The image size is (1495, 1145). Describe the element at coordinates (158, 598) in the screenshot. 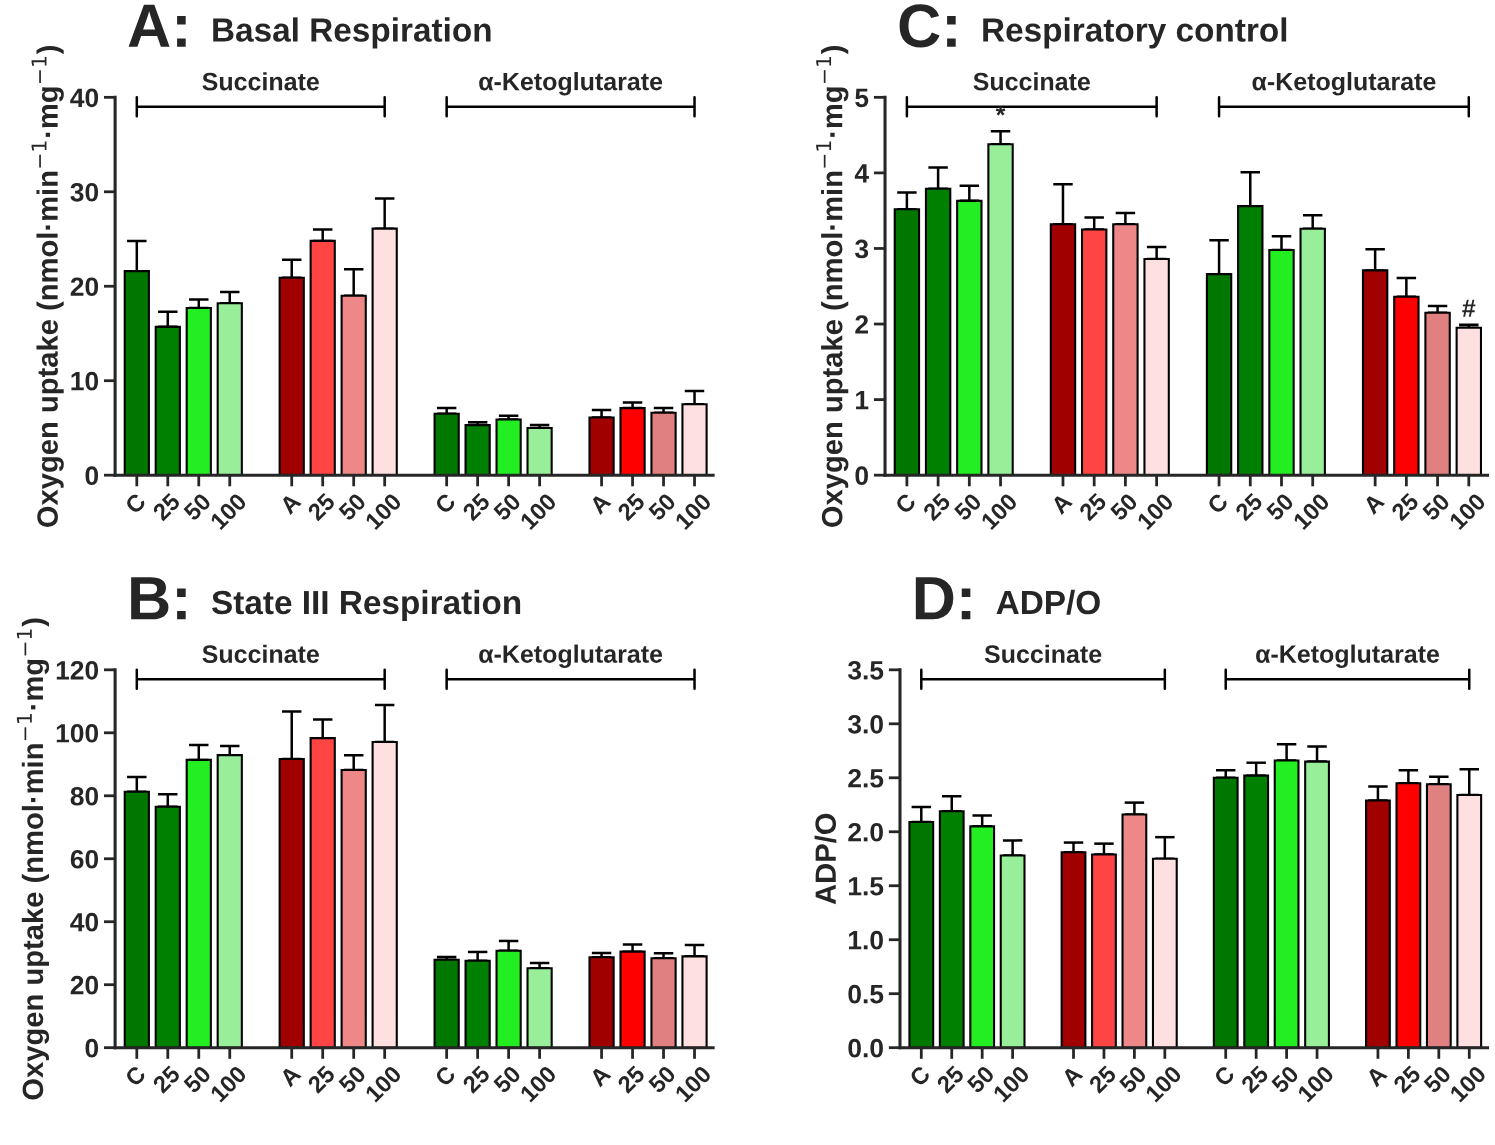

I see `chart-title: B:` at that location.